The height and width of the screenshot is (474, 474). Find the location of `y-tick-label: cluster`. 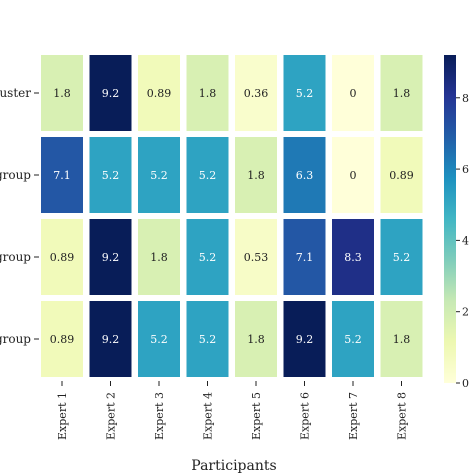

y-tick-label: cluster is located at coordinates (15, 93).